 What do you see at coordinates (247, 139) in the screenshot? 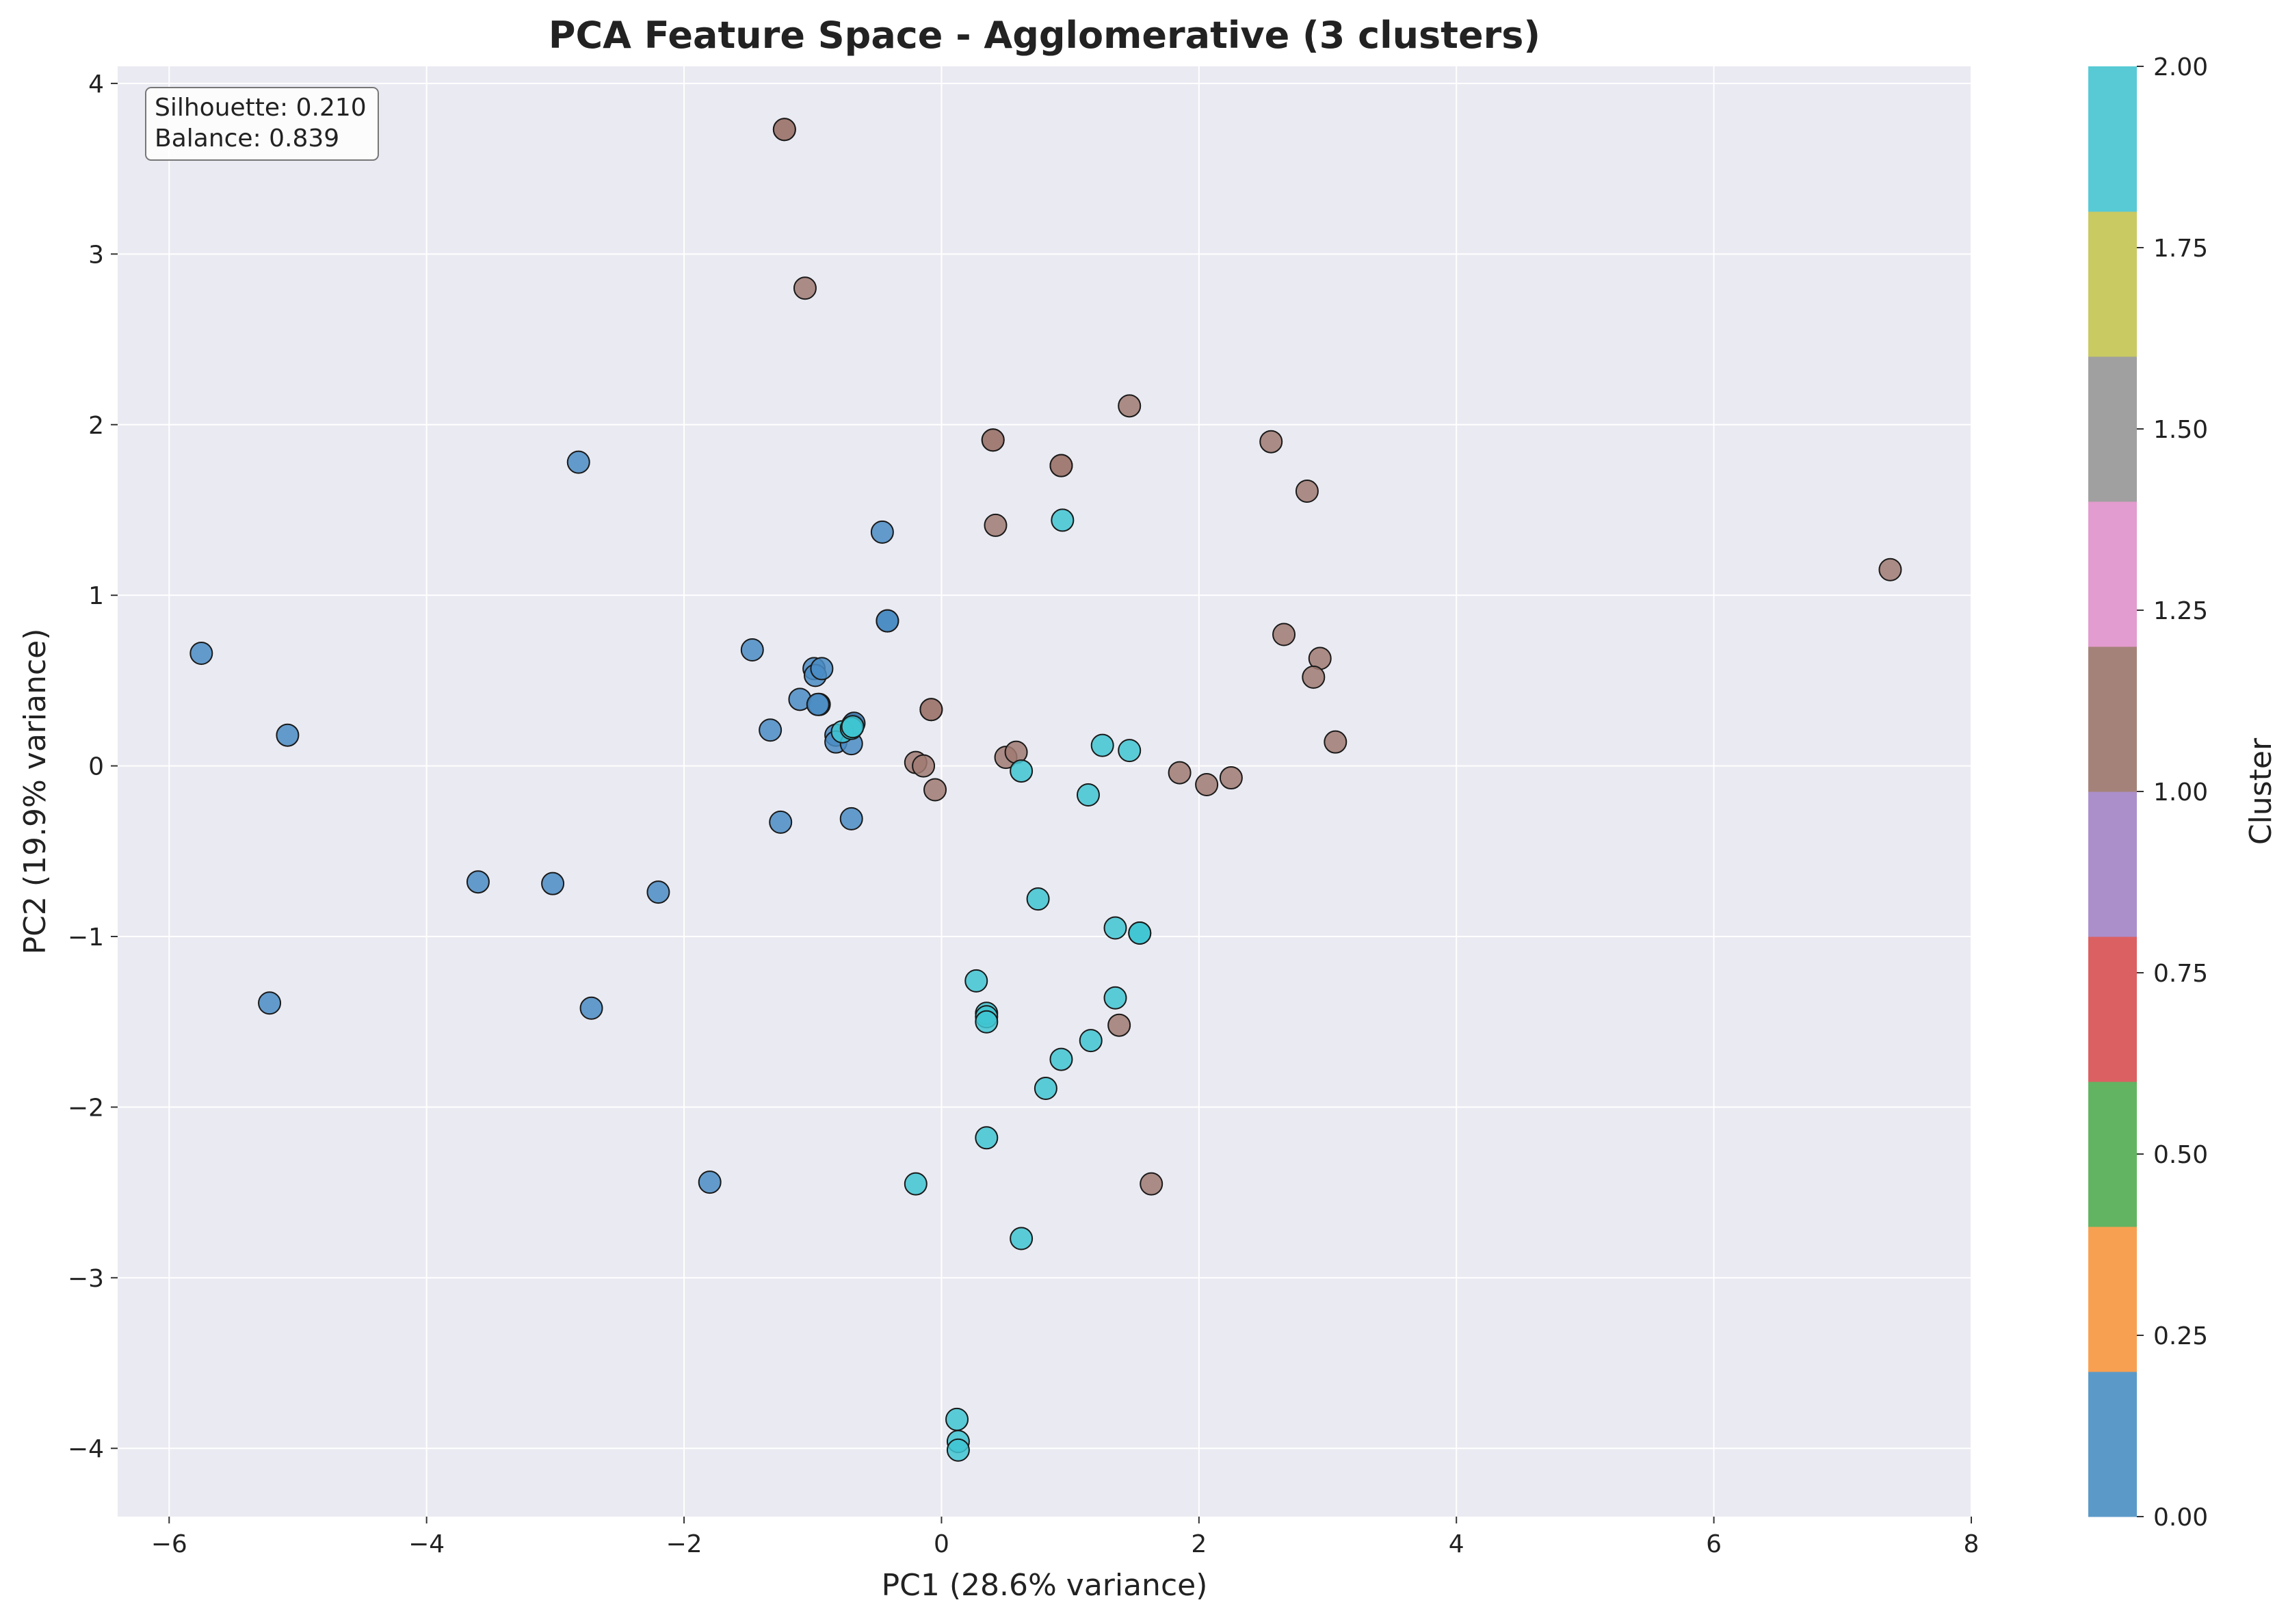
I see `balance-score: Balance: 0.839` at bounding box center [247, 139].